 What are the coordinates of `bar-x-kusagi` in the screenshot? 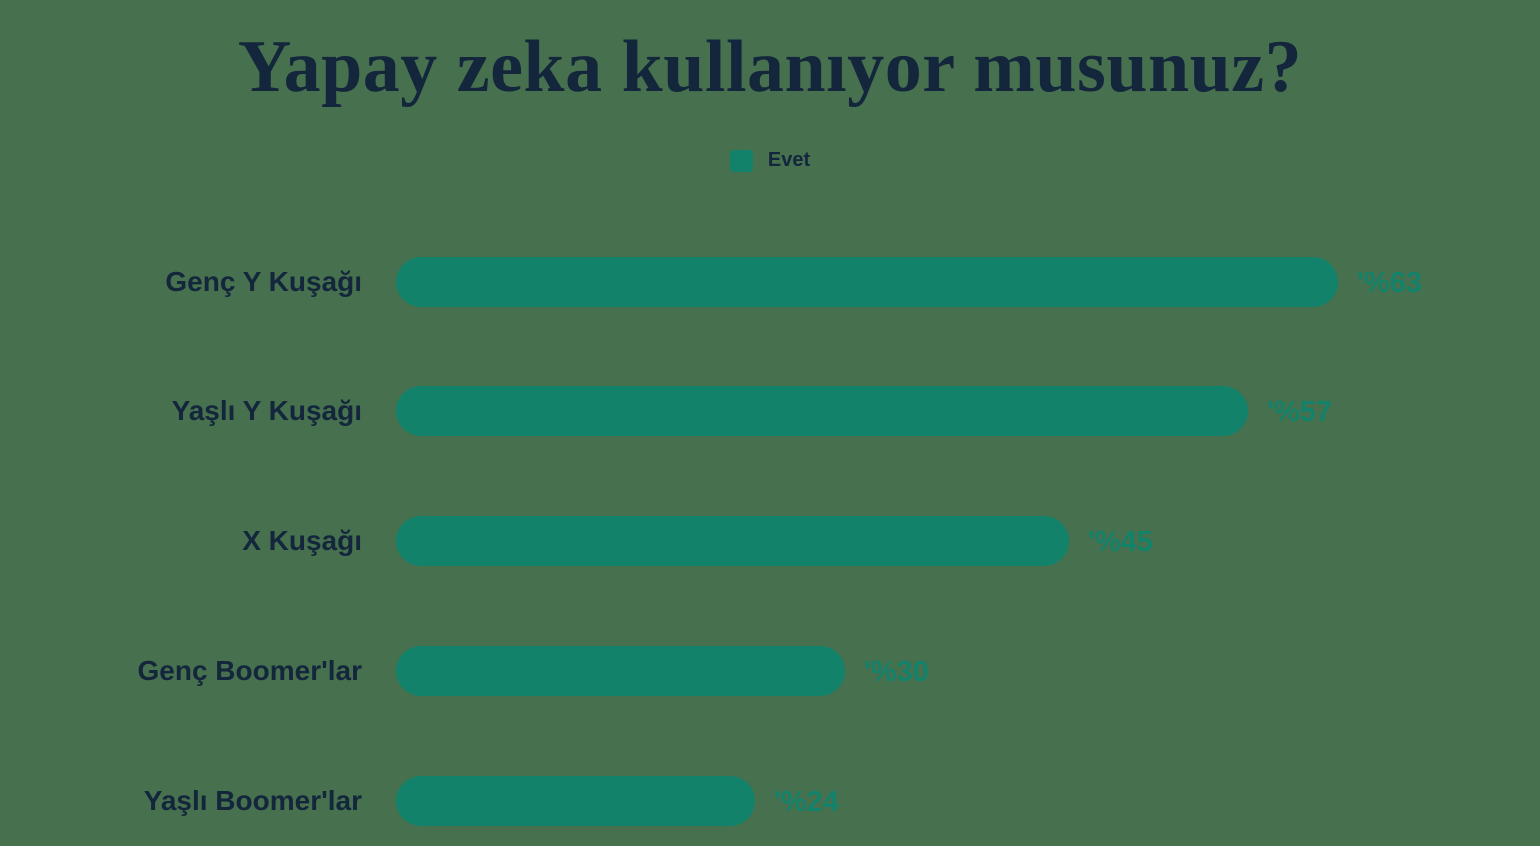 It's located at (732, 541).